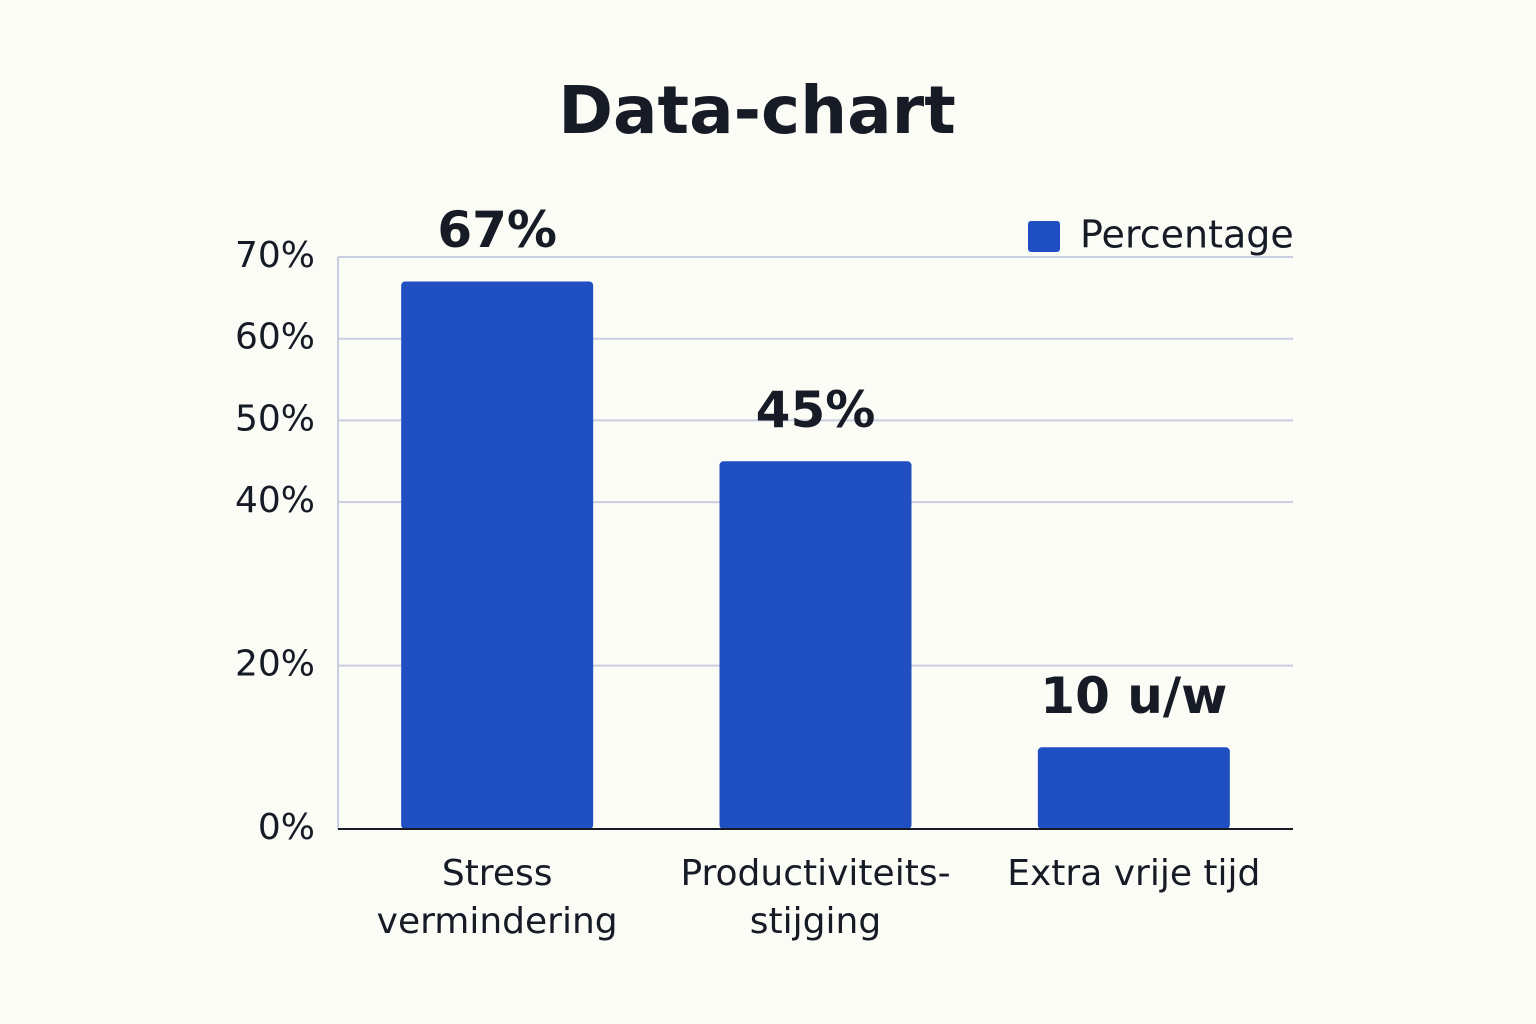 The image size is (1536, 1024). What do you see at coordinates (1044, 236) in the screenshot?
I see `legend-swatch` at bounding box center [1044, 236].